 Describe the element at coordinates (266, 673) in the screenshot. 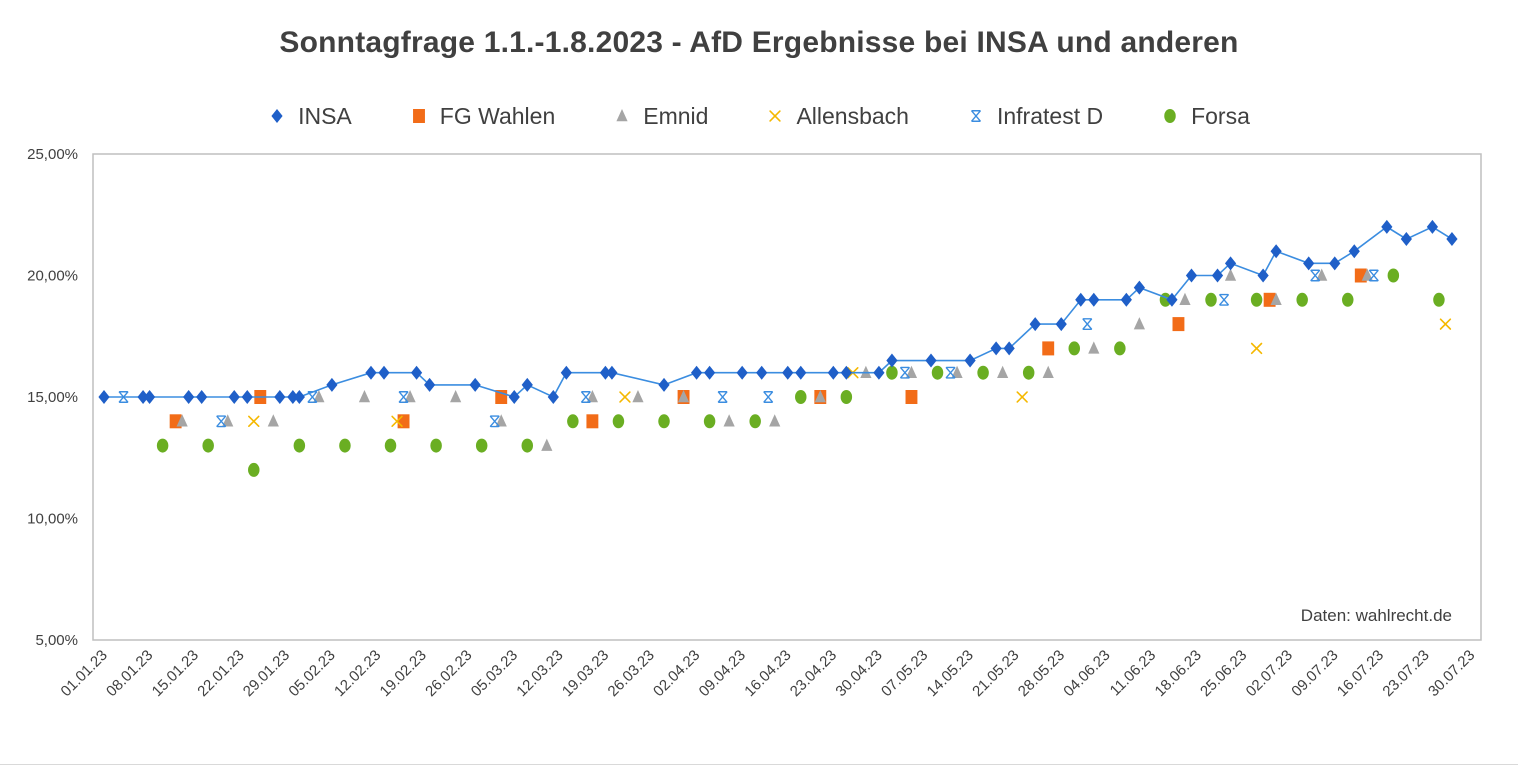

I see `x-tick-label: 29.01.23` at that location.